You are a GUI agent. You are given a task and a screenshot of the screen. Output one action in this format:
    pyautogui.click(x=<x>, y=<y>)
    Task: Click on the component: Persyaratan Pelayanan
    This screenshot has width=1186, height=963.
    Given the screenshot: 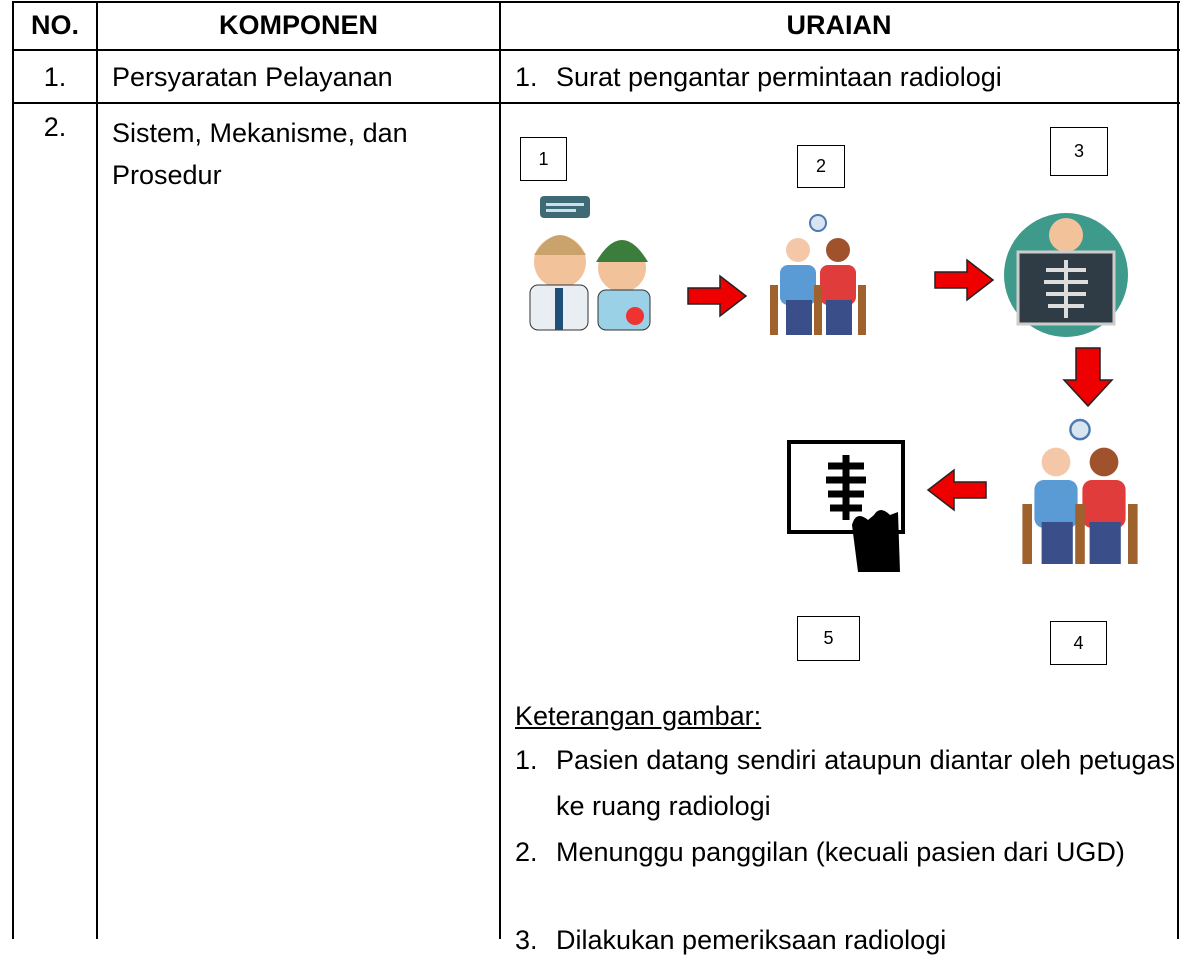 What is the action you would take?
    pyautogui.click(x=252, y=77)
    